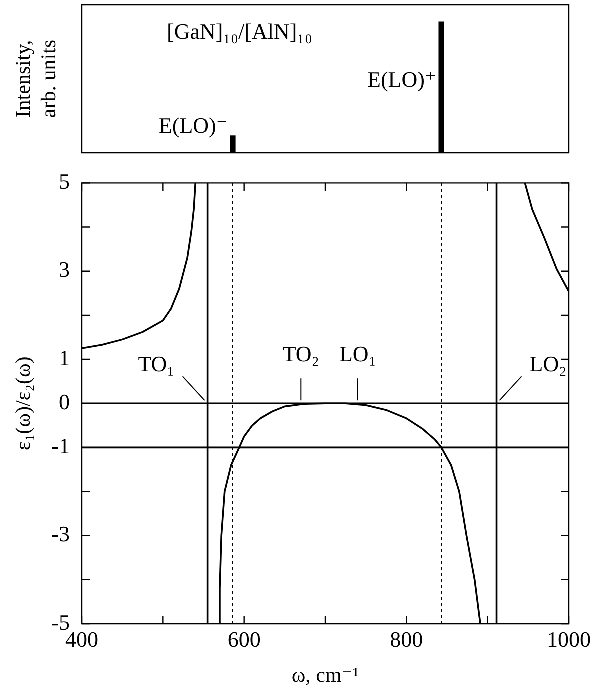  I want to click on annotation: LO₂, so click(548, 363).